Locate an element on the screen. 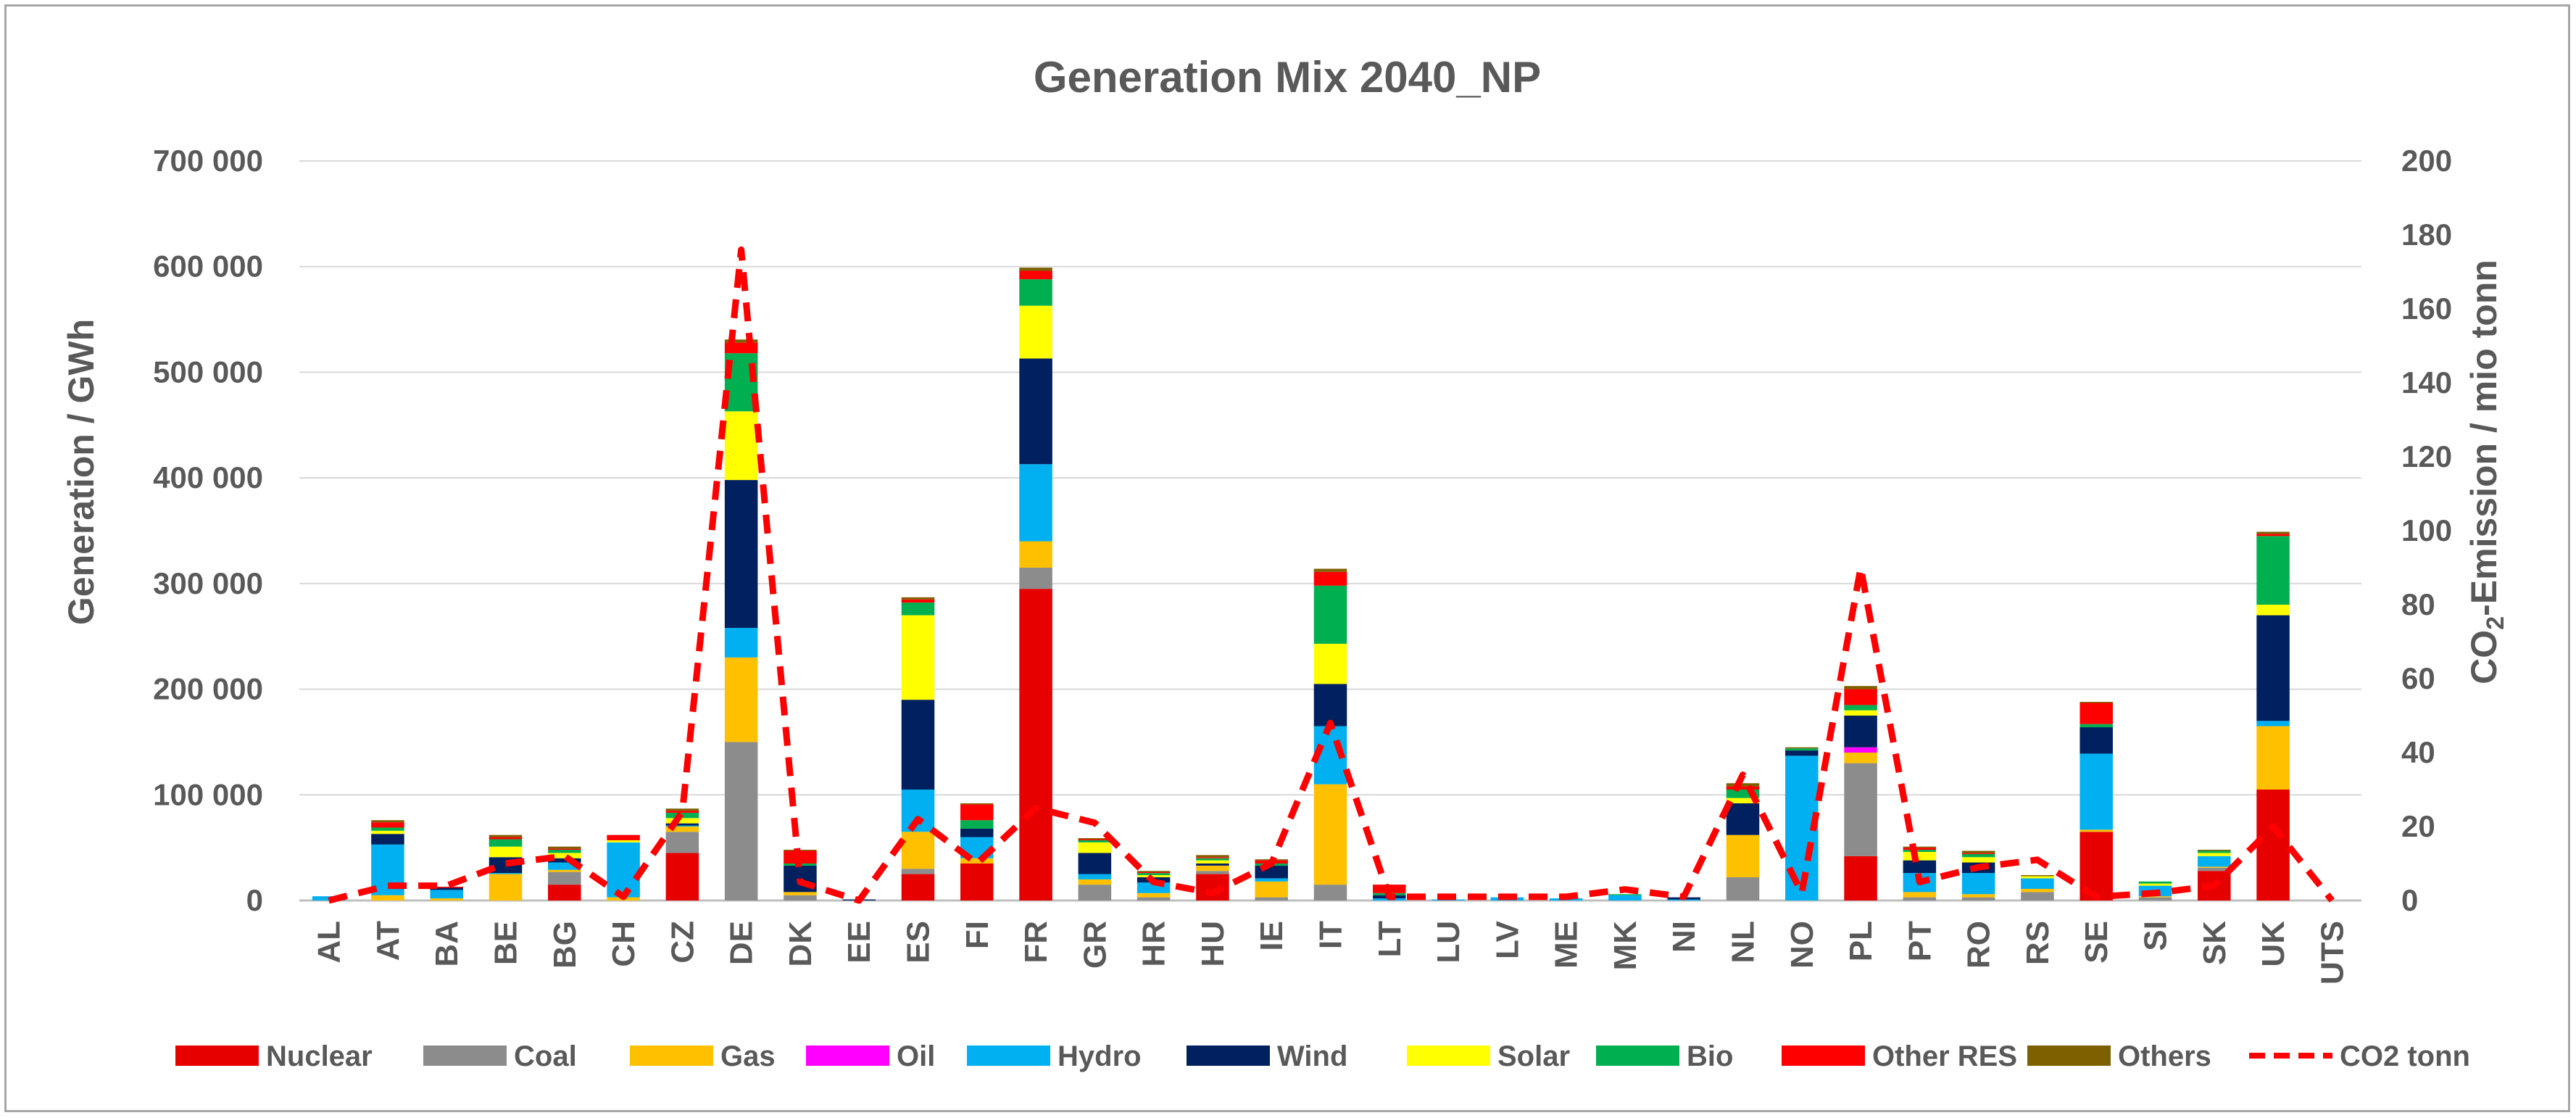  x-tick-label: MK is located at coordinates (1625, 946).